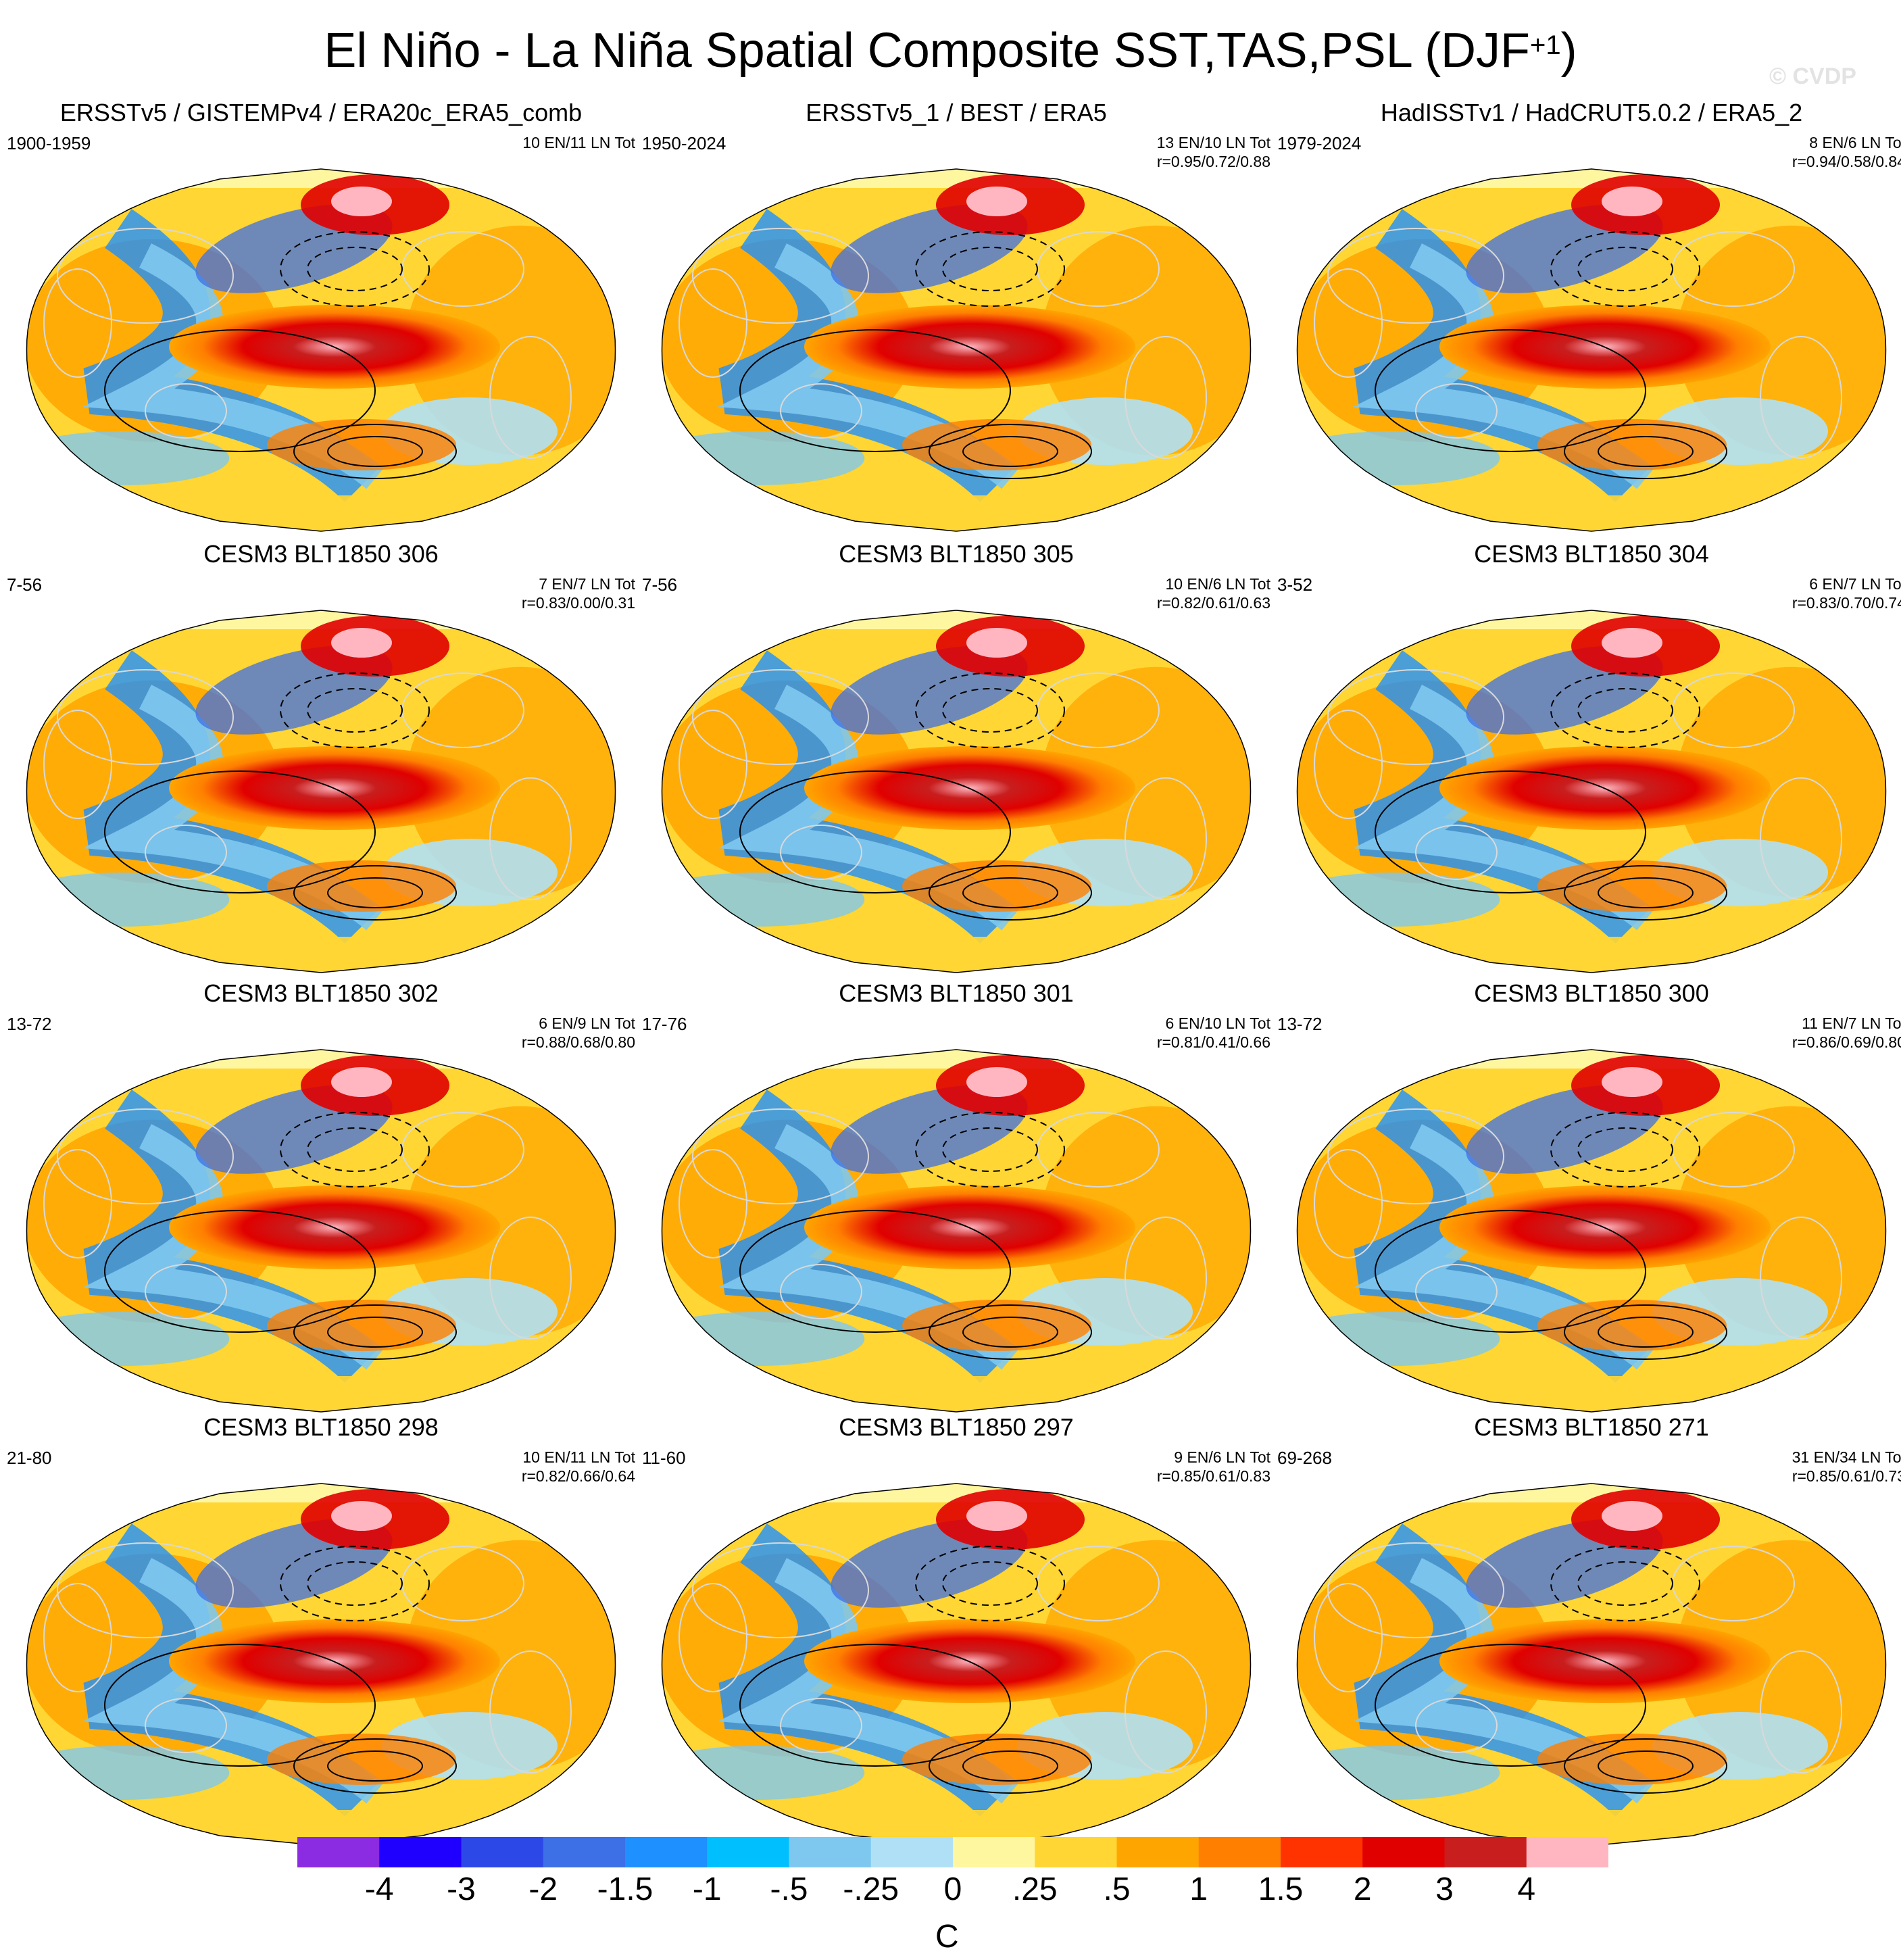  I want to click on panel-stats: 10 EN/11 LN Tot, so click(579, 142).